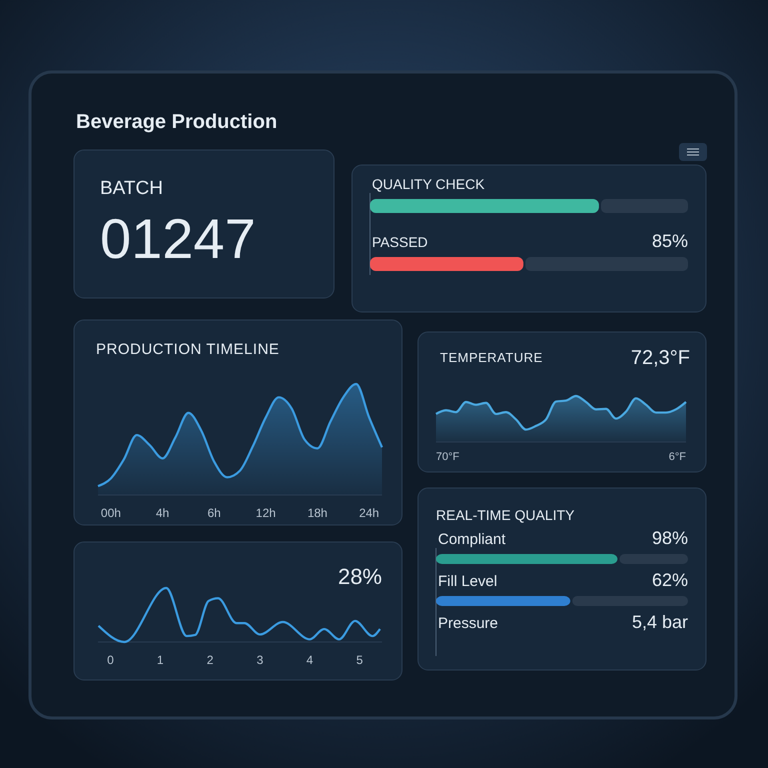 The height and width of the screenshot is (768, 768). Describe the element at coordinates (160, 660) in the screenshot. I see `x-tick-label: 1` at that location.